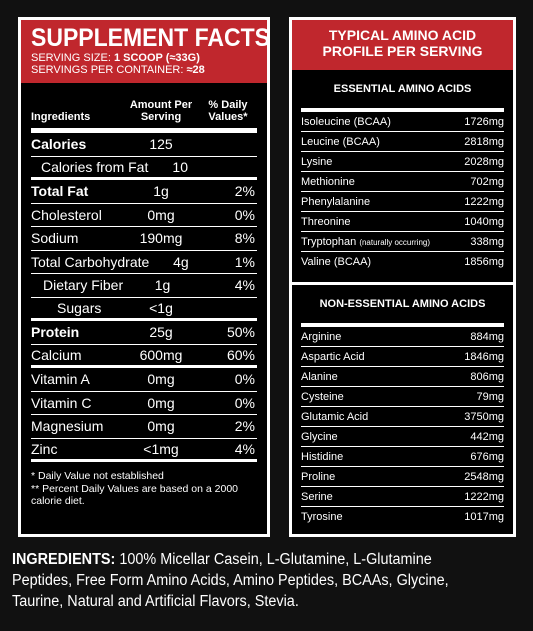 The image size is (533, 631). What do you see at coordinates (402, 497) in the screenshot?
I see `amino-row: Serine 1222mg` at bounding box center [402, 497].